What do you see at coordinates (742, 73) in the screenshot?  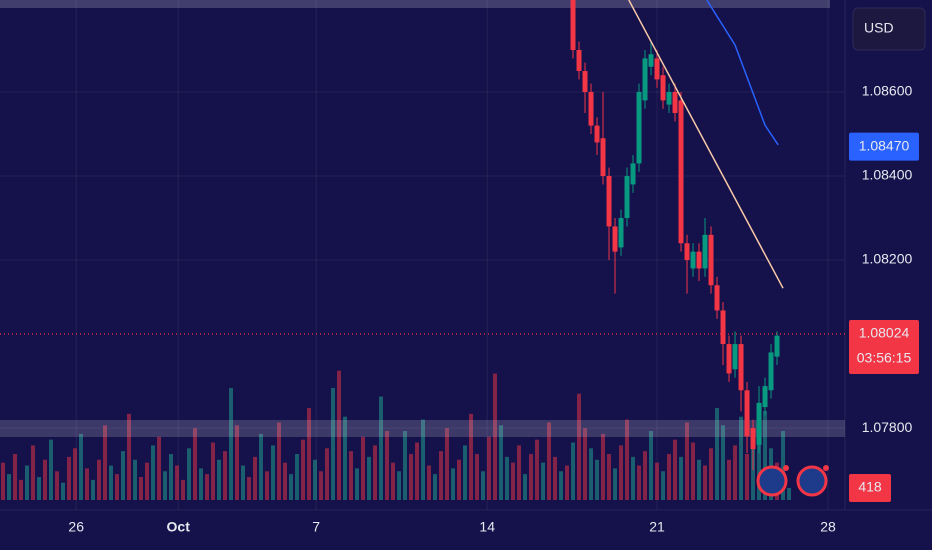 I see `indicator-line` at bounding box center [742, 73].